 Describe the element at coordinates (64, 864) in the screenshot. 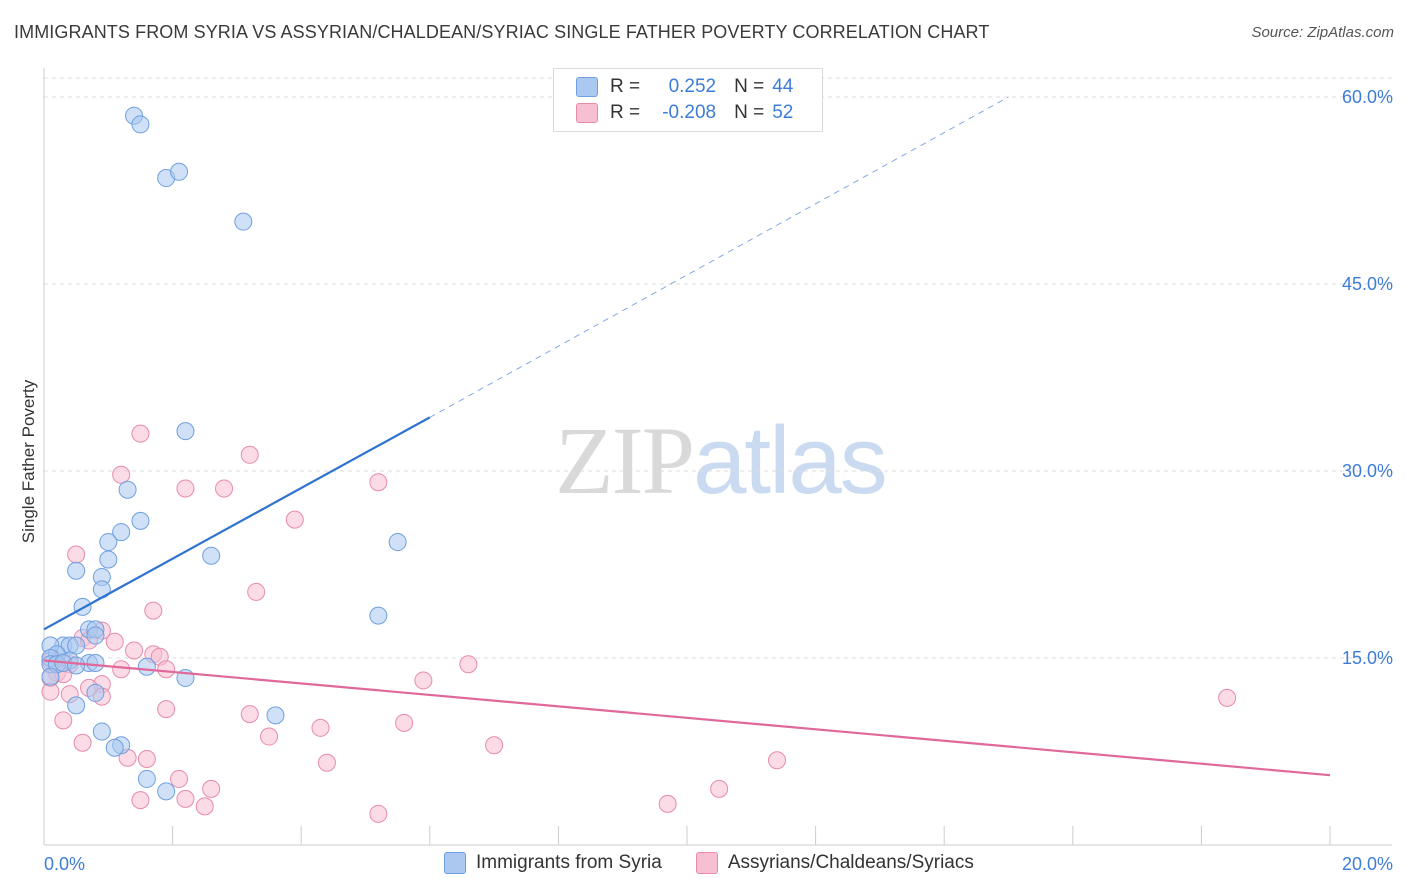

I see `x-tick-label: 0.0%` at that location.